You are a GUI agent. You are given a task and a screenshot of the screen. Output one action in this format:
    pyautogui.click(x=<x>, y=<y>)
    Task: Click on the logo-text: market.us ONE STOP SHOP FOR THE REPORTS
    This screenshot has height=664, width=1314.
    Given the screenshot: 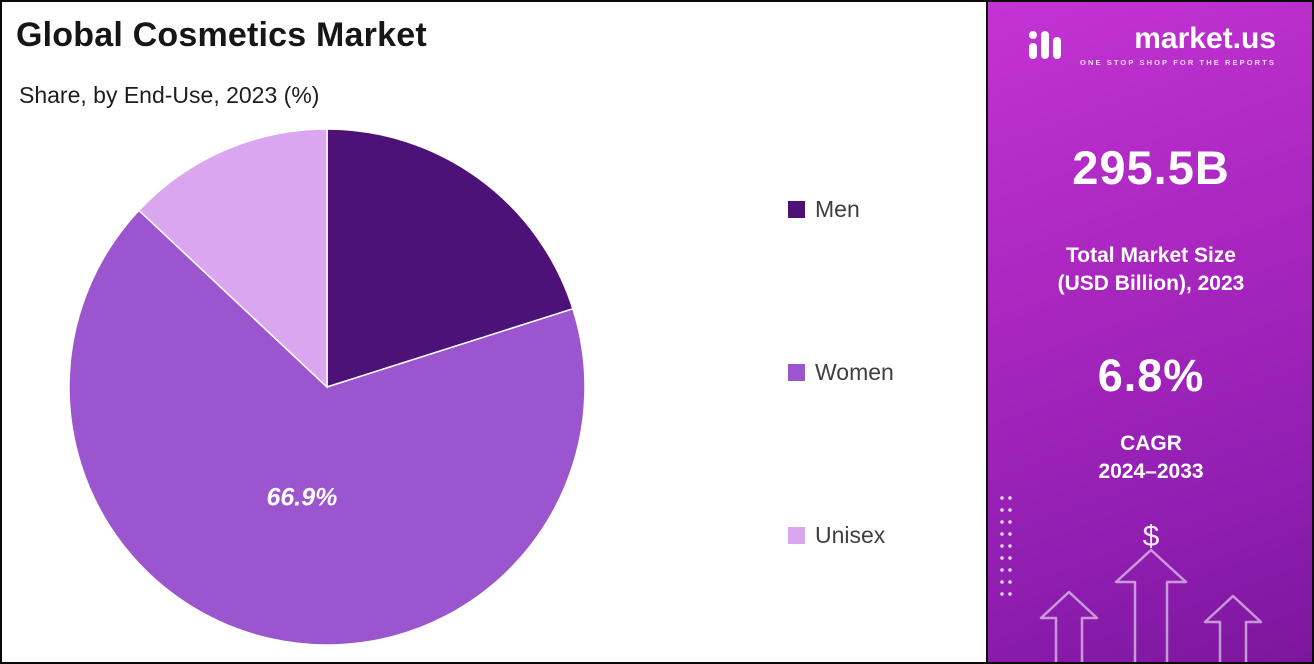 What is the action you would take?
    pyautogui.click(x=1178, y=44)
    